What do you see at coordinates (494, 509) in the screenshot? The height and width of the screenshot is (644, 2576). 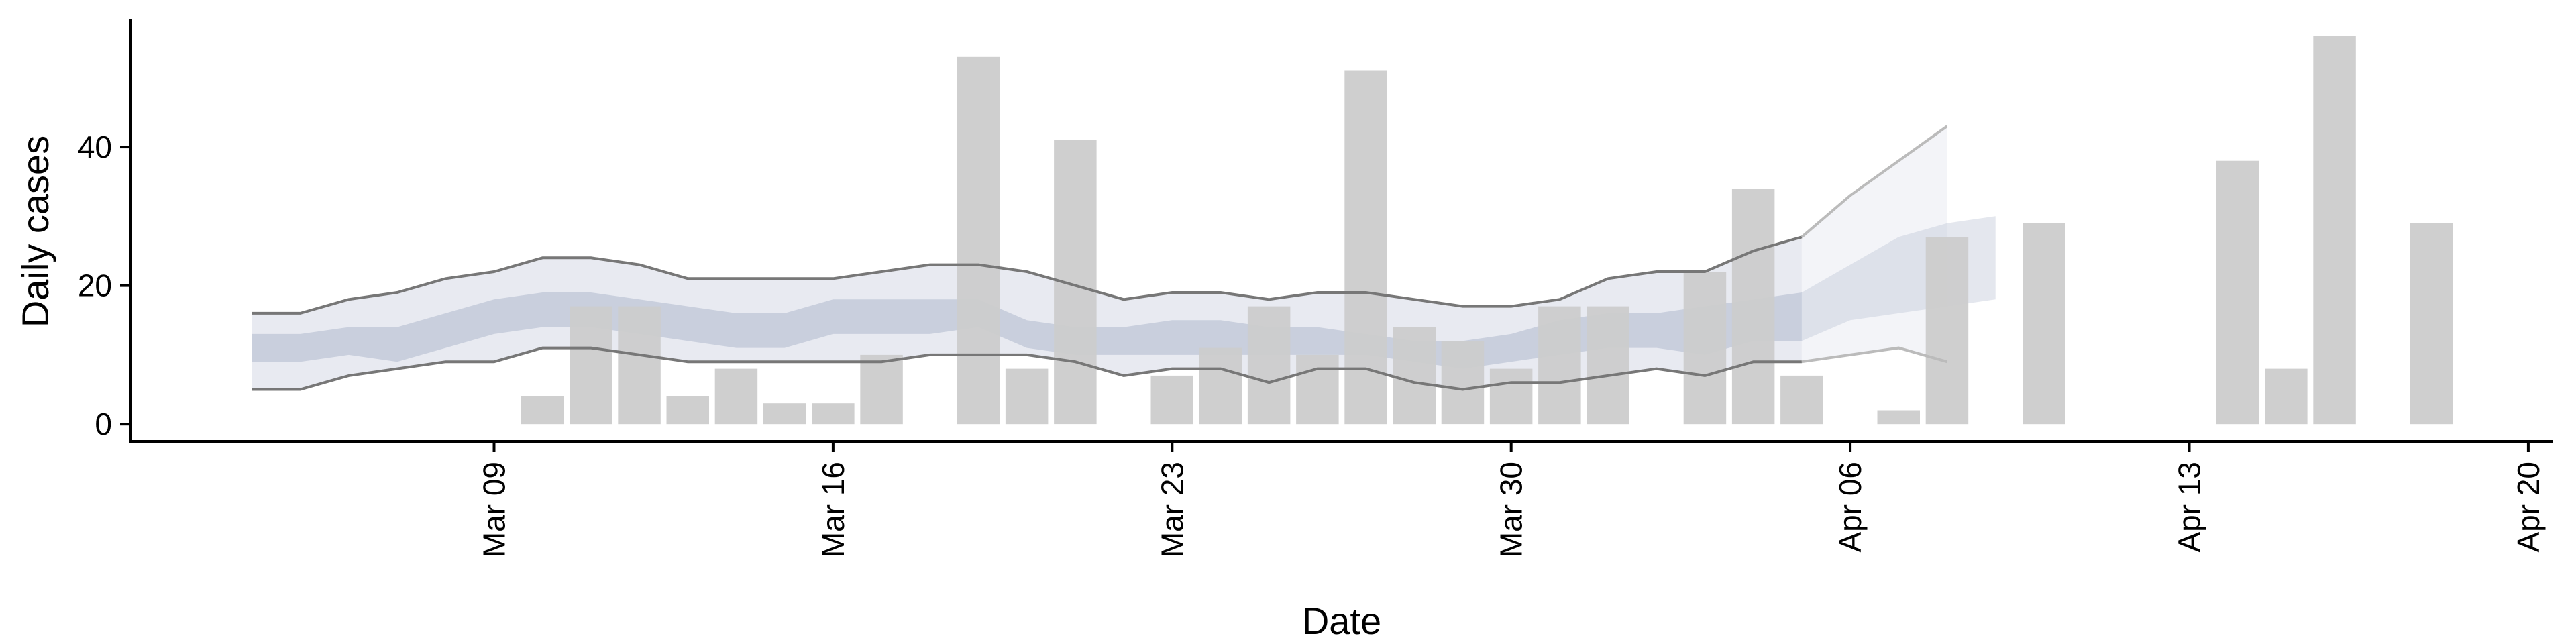 I see `x-tick-label: Mar 09` at bounding box center [494, 509].